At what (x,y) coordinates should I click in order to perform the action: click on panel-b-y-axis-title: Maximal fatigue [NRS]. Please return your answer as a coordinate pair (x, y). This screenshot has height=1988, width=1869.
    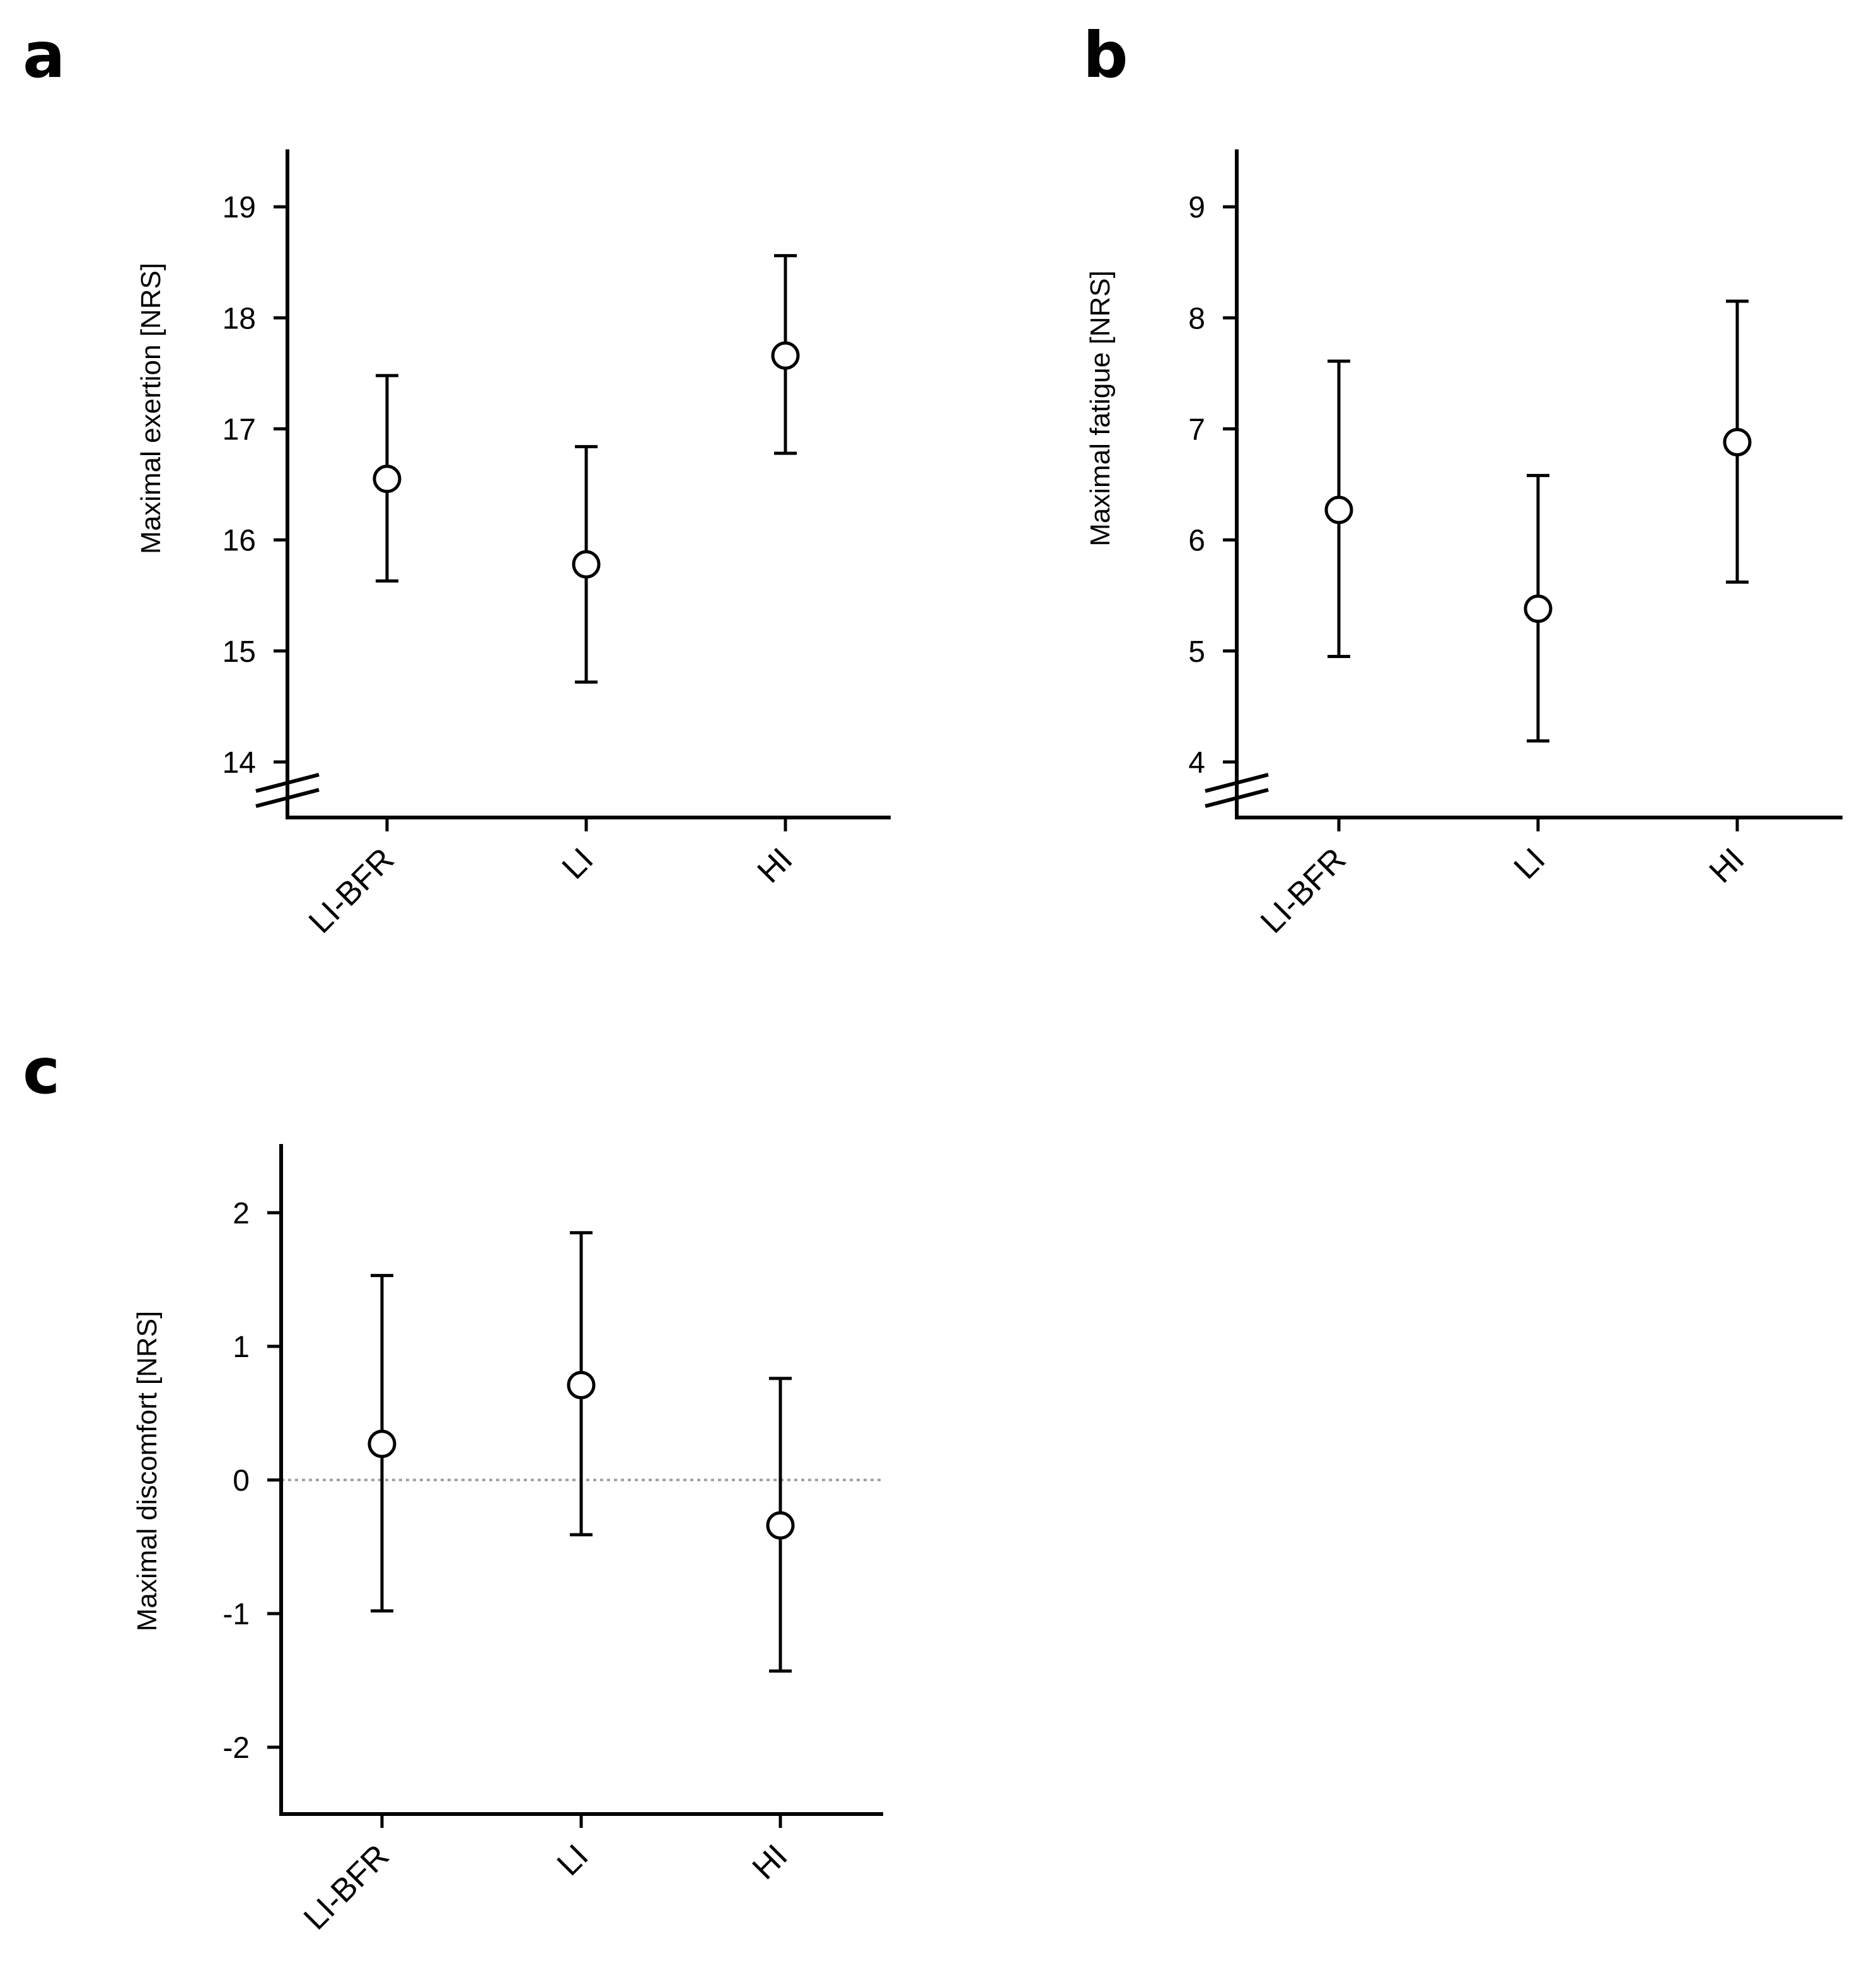
    Looking at the image, I should click on (1100, 408).